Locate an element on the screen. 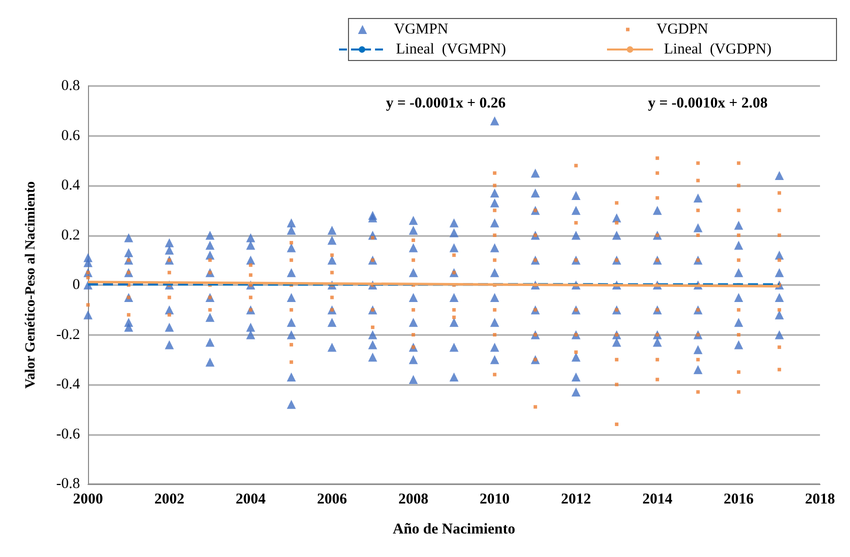 This screenshot has width=850, height=557. x-tick-label: 2006 is located at coordinates (332, 500).